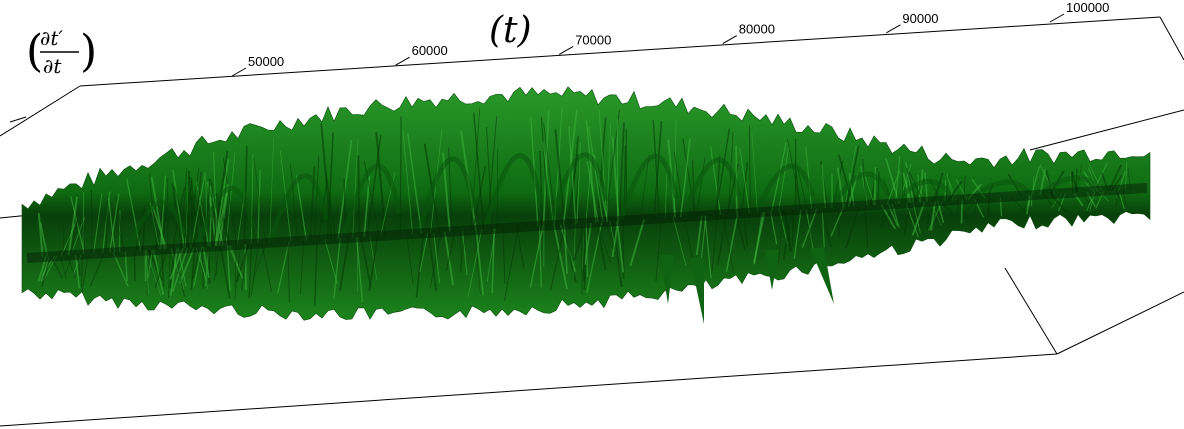 Image resolution: width=1184 pixels, height=429 pixels. What do you see at coordinates (893, 29) in the screenshot?
I see `x-tick-mark` at bounding box center [893, 29].